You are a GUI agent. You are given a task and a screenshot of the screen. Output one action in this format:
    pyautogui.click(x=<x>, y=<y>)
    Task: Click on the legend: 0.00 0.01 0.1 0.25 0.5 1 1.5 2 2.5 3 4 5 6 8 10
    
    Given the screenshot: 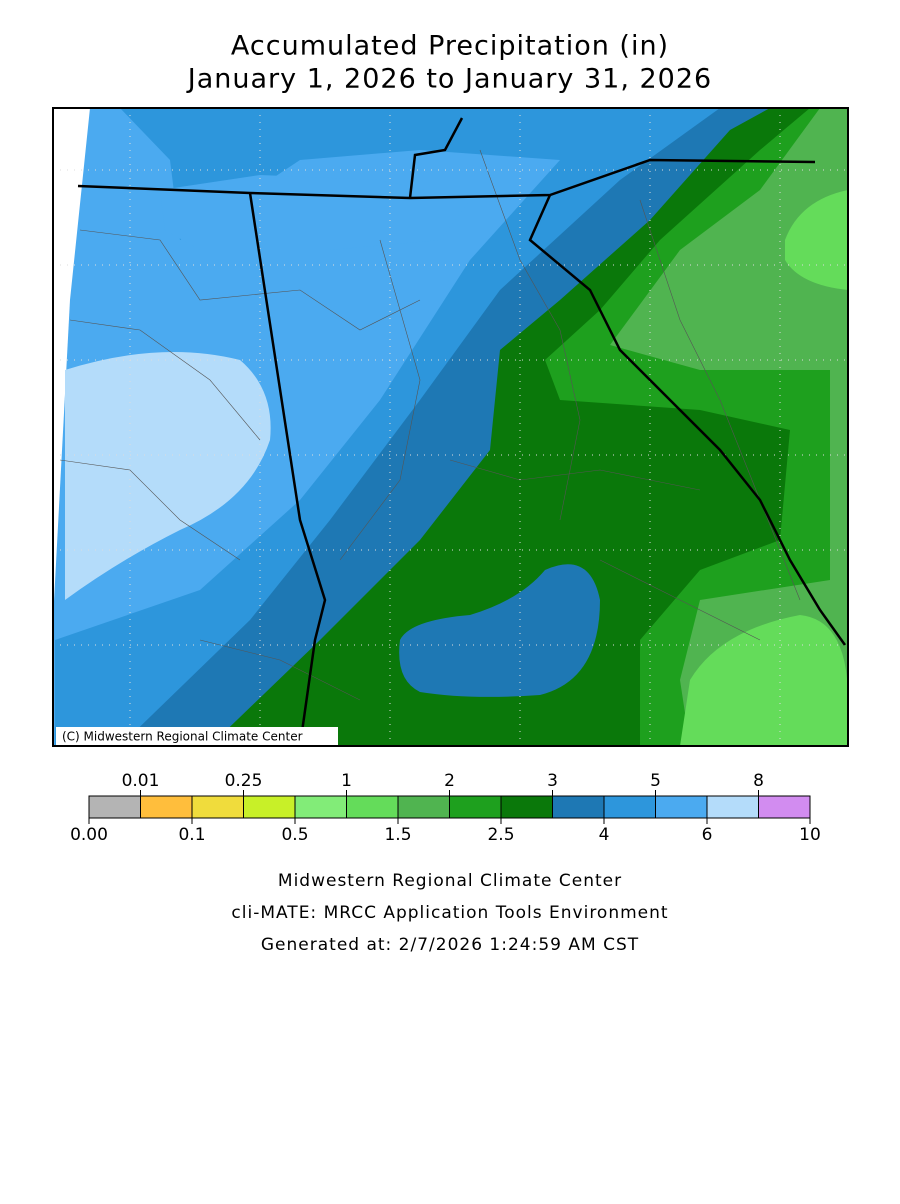 What is the action you would take?
    pyautogui.click(x=445, y=808)
    